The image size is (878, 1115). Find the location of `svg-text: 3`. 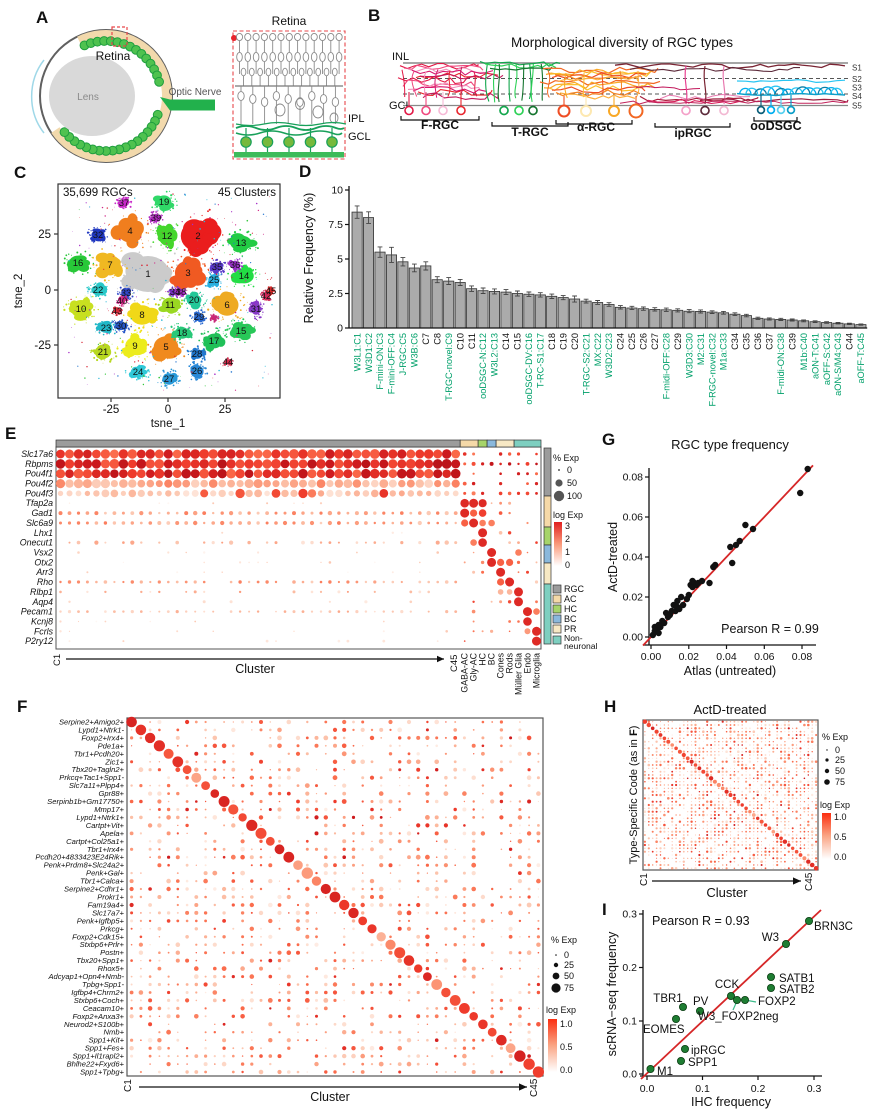

svg-text: 3 is located at coordinates (187, 273).